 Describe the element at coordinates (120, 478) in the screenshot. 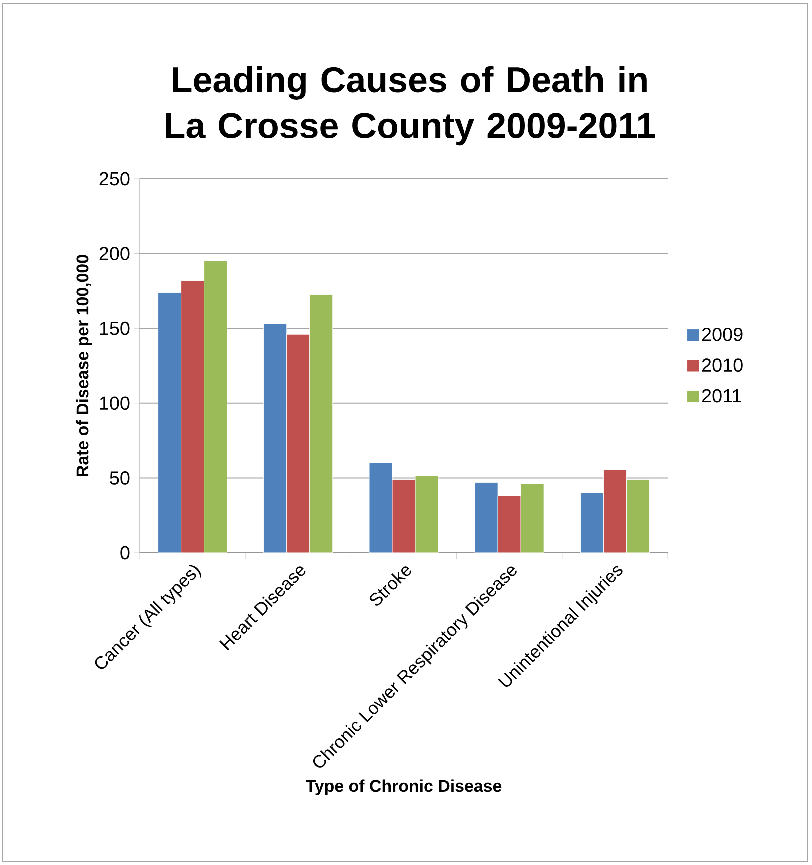

I see `y-tick-label: 50` at that location.